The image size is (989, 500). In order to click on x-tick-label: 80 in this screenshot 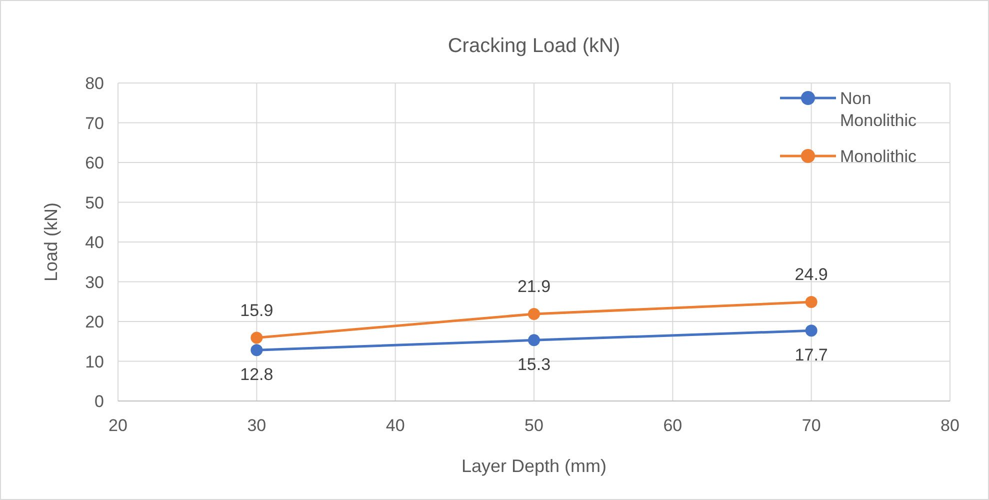, I will do `click(950, 425)`.